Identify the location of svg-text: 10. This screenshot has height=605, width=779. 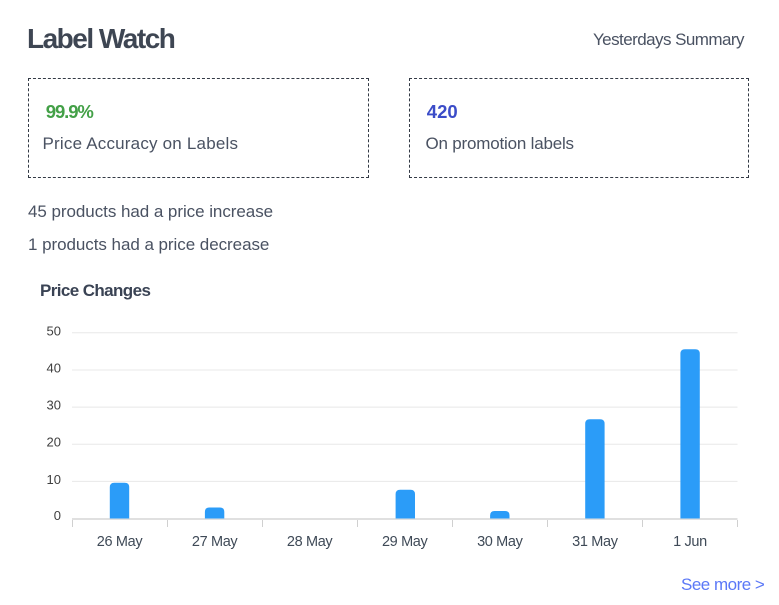
(54, 479).